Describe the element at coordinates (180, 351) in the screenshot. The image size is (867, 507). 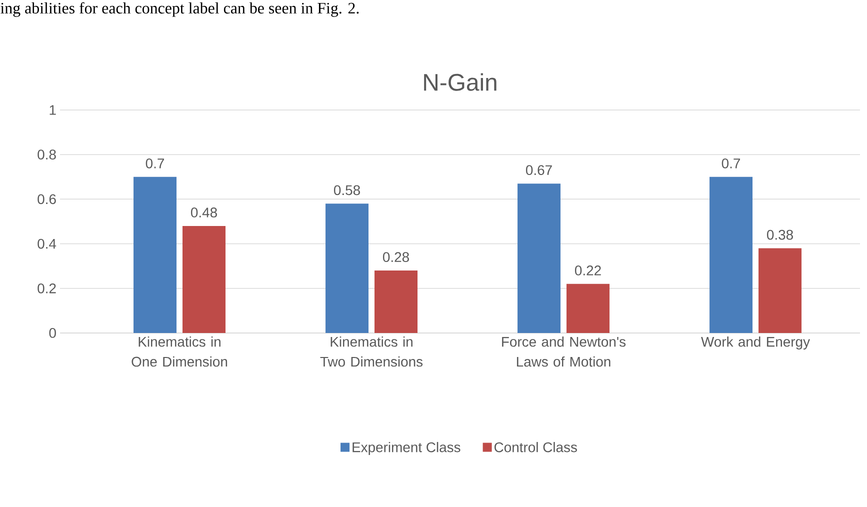
I see `x-tick-label: Kinematics in One Dimension` at that location.